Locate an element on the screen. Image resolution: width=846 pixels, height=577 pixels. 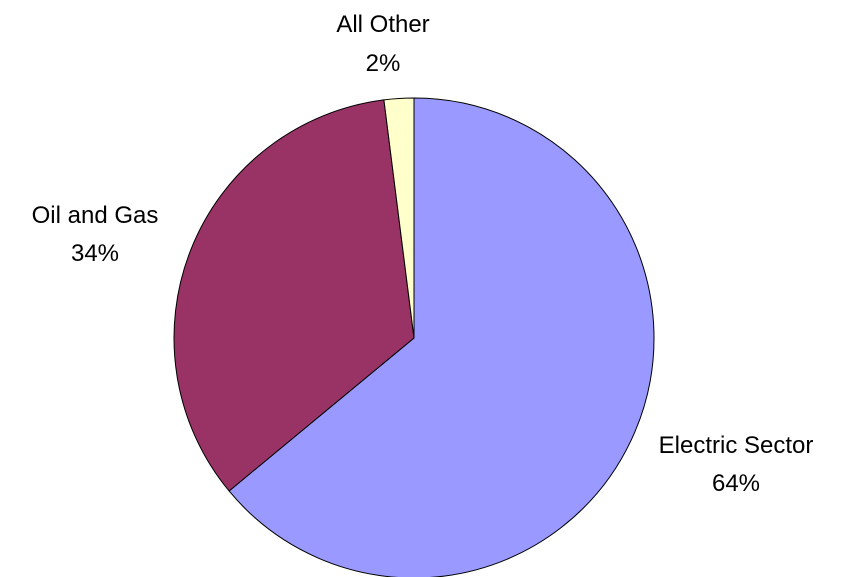
slice-label-oil-and-gas: Oil and Gas is located at coordinates (95, 215).